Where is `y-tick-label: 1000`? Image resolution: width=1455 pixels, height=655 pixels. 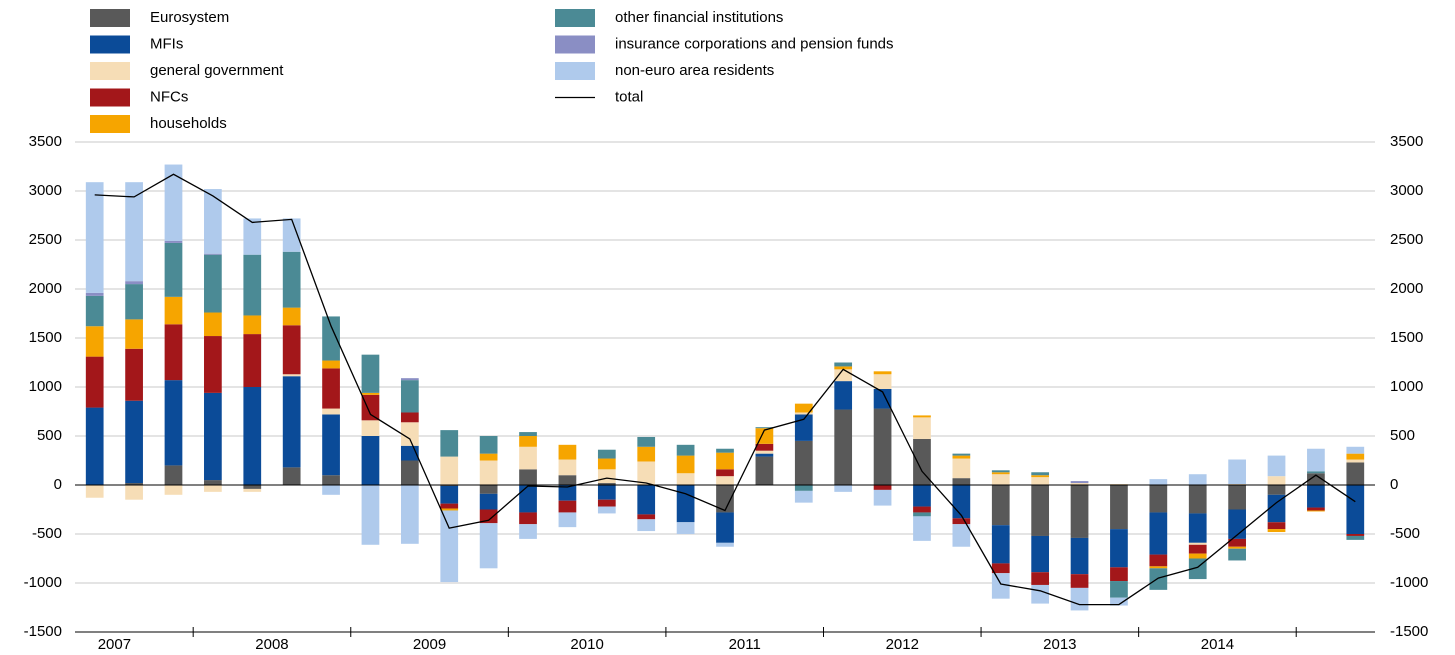 y-tick-label: 1000 is located at coordinates (45, 386).